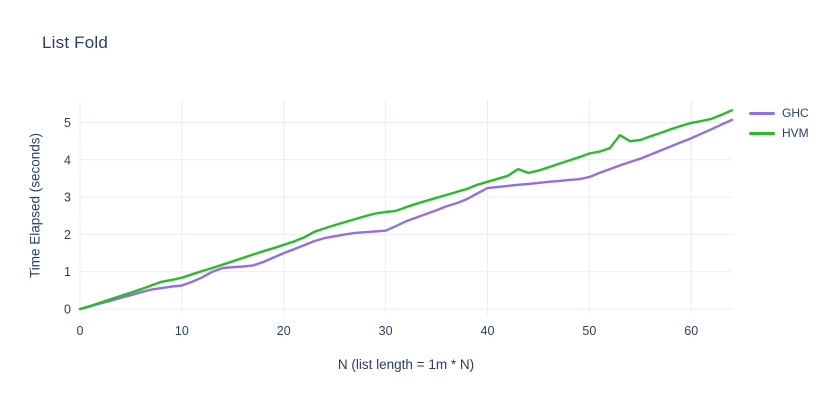 This screenshot has height=400, width=830. What do you see at coordinates (67, 272) in the screenshot?
I see `svg-text: 1` at bounding box center [67, 272].